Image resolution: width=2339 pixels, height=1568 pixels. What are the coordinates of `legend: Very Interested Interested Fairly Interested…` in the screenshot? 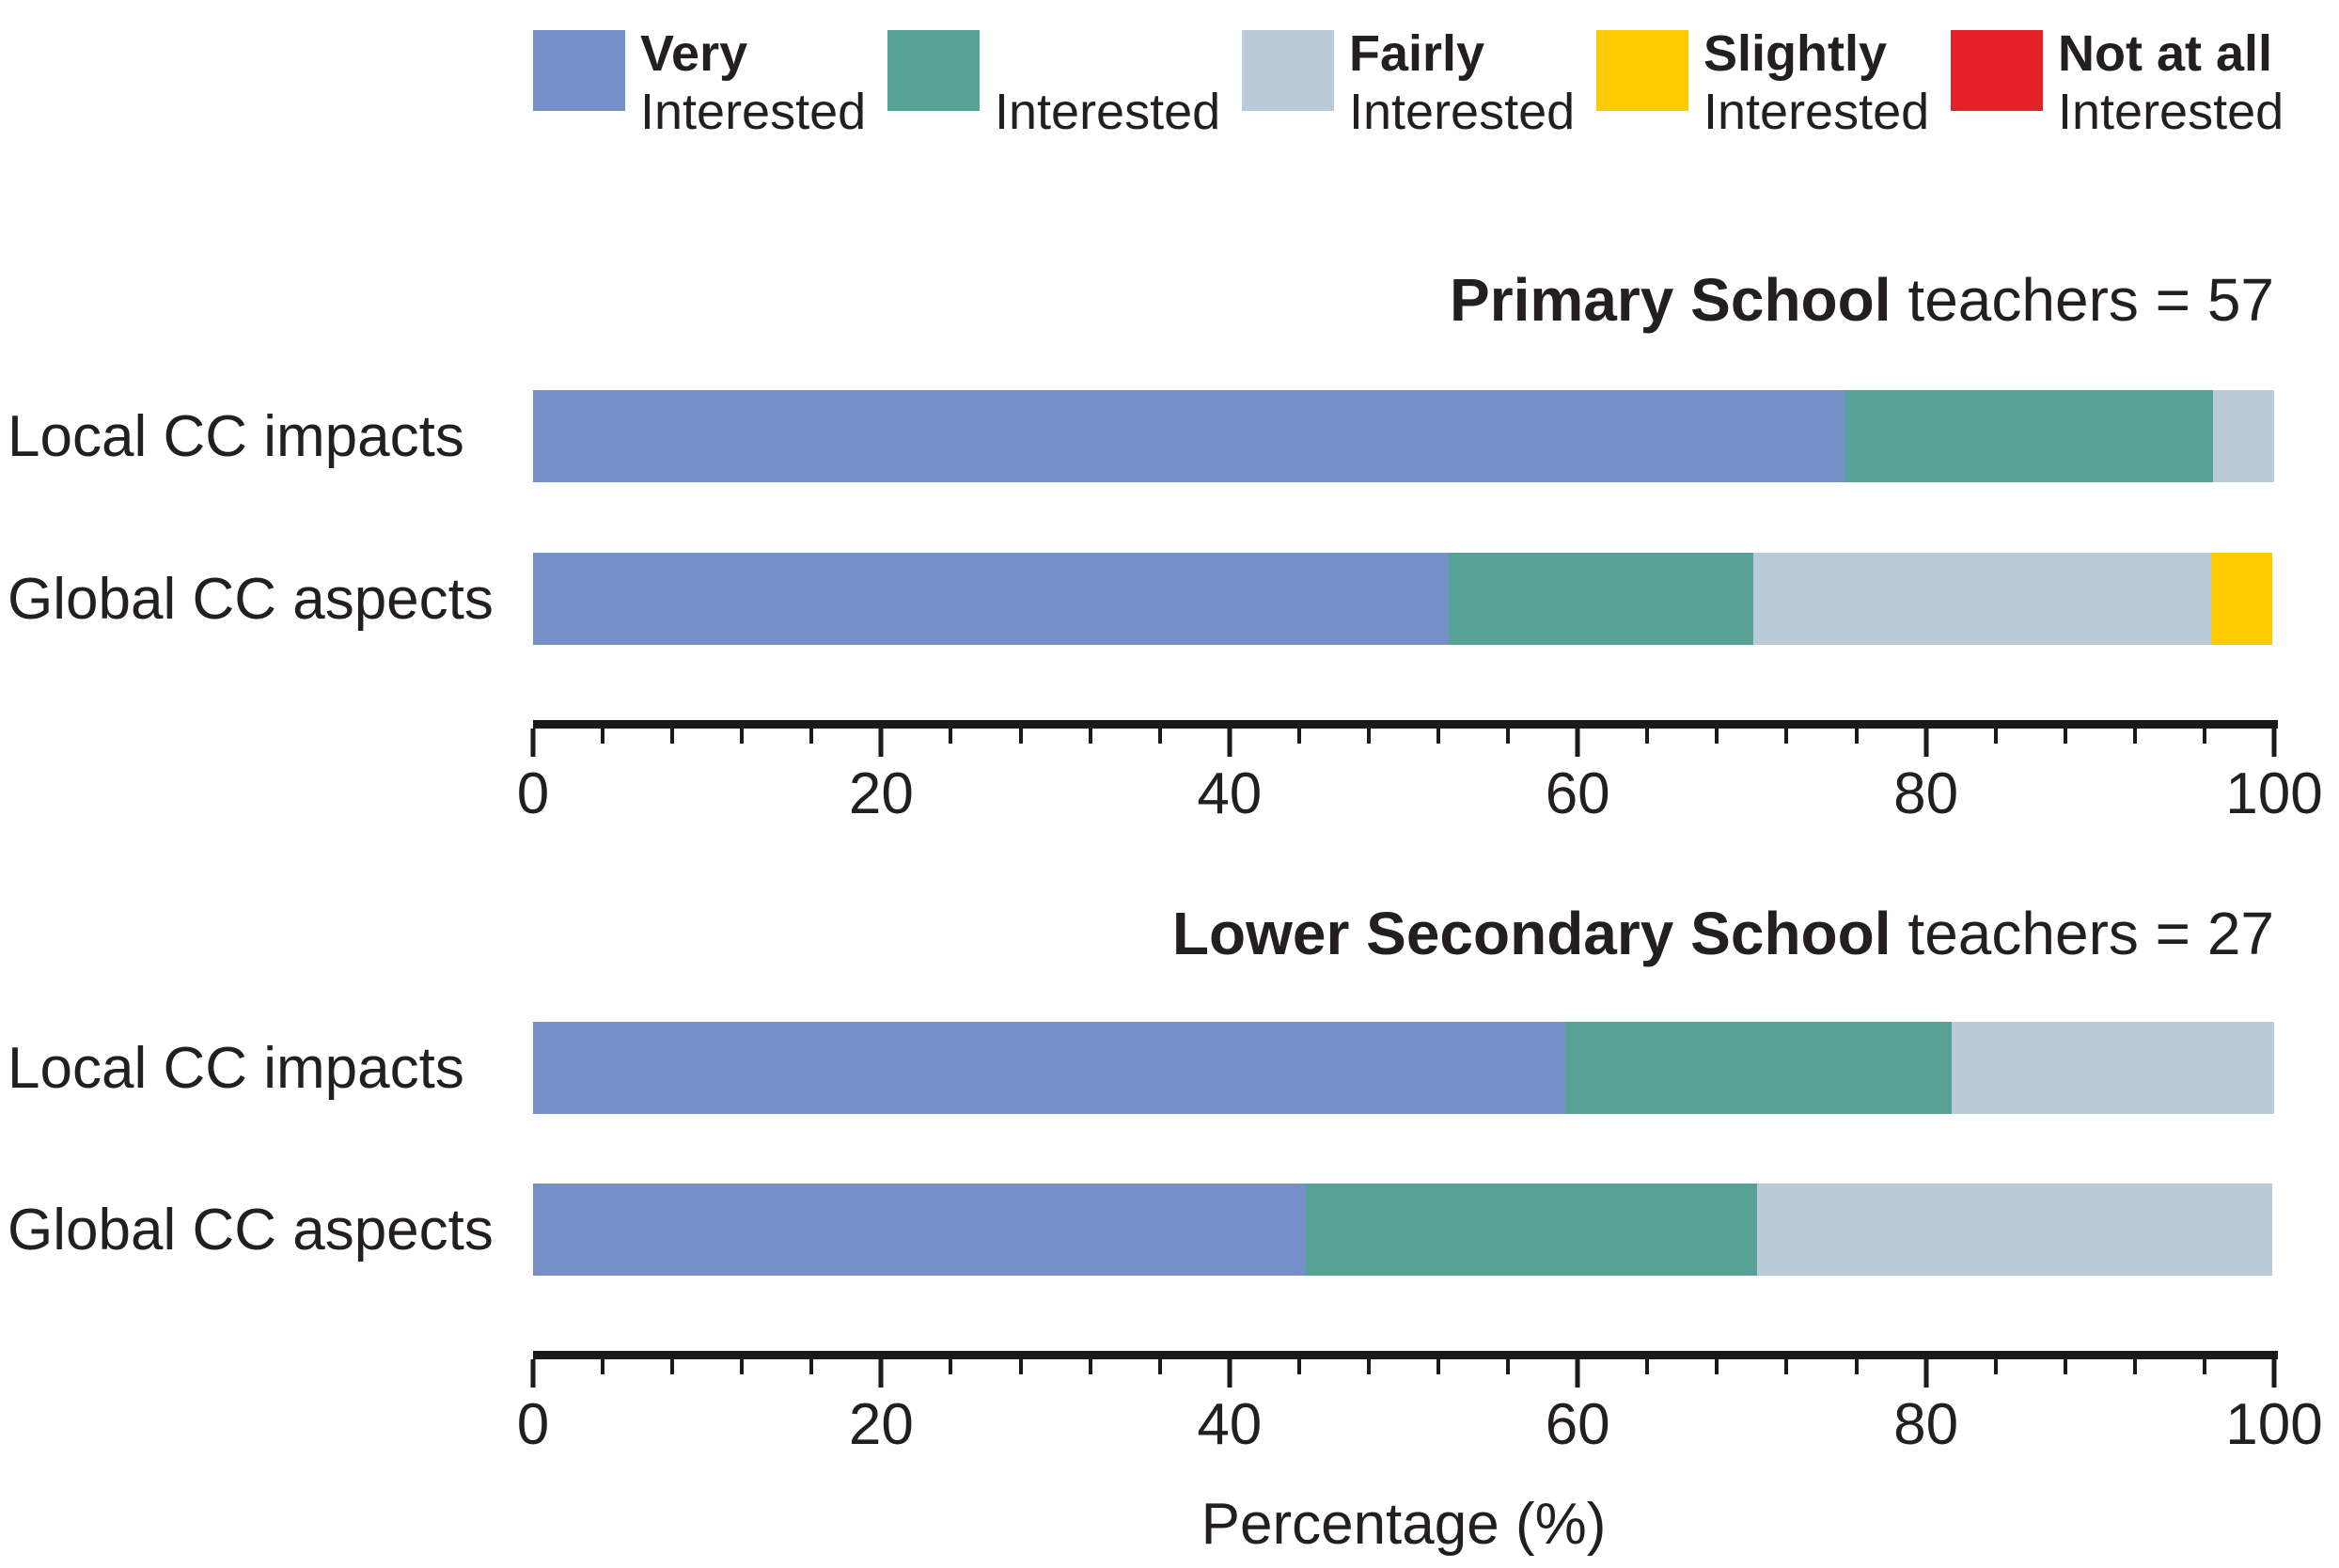 It's located at (1408, 82).